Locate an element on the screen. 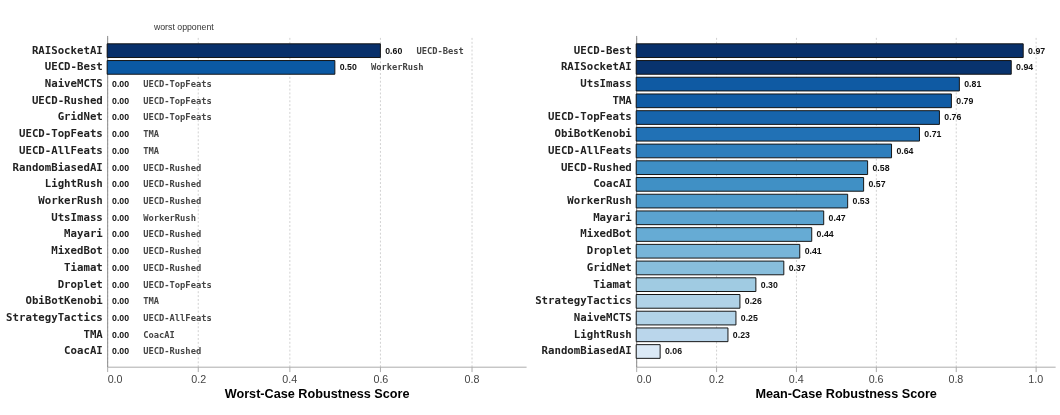 This screenshot has width=1060, height=415. y-tick-label: UtsImass is located at coordinates (606, 84).